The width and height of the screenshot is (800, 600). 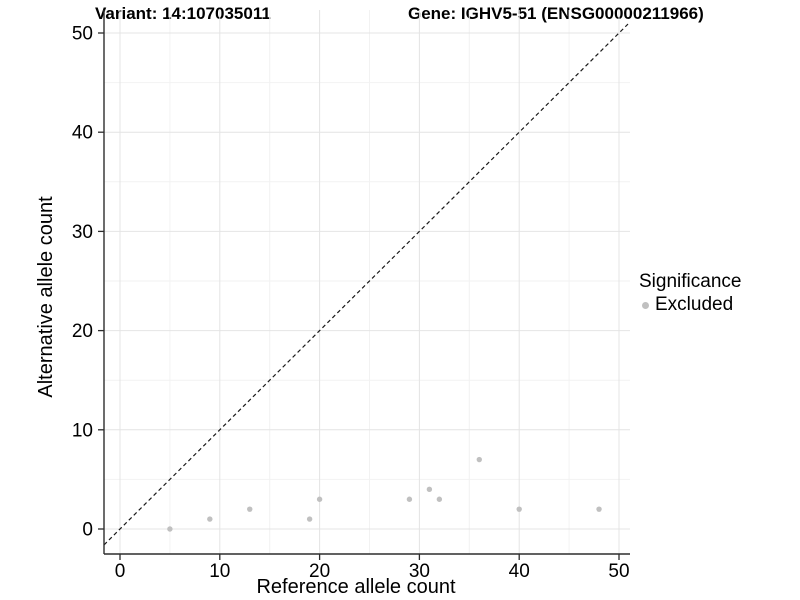 What do you see at coordinates (219, 571) in the screenshot?
I see `x-tick-label: 10` at bounding box center [219, 571].